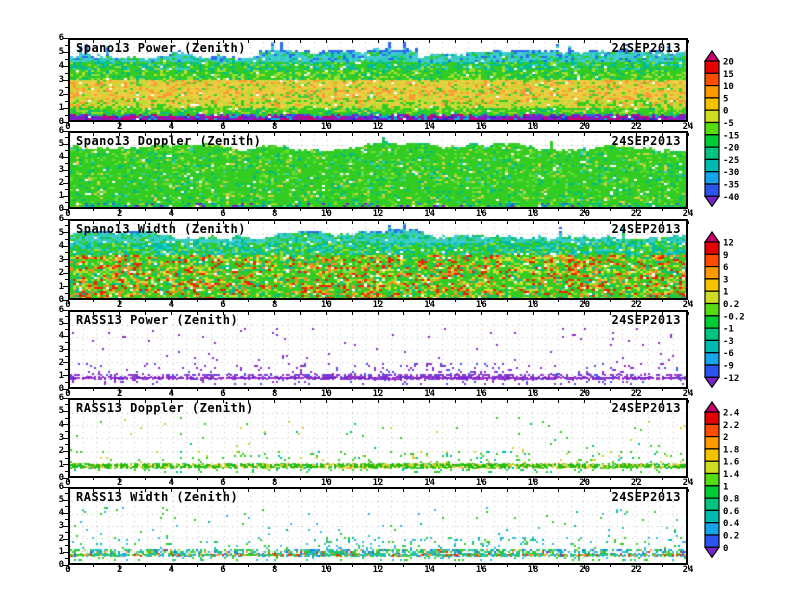  Describe the element at coordinates (61, 323) in the screenshot. I see `y-tick-label: 5` at that location.